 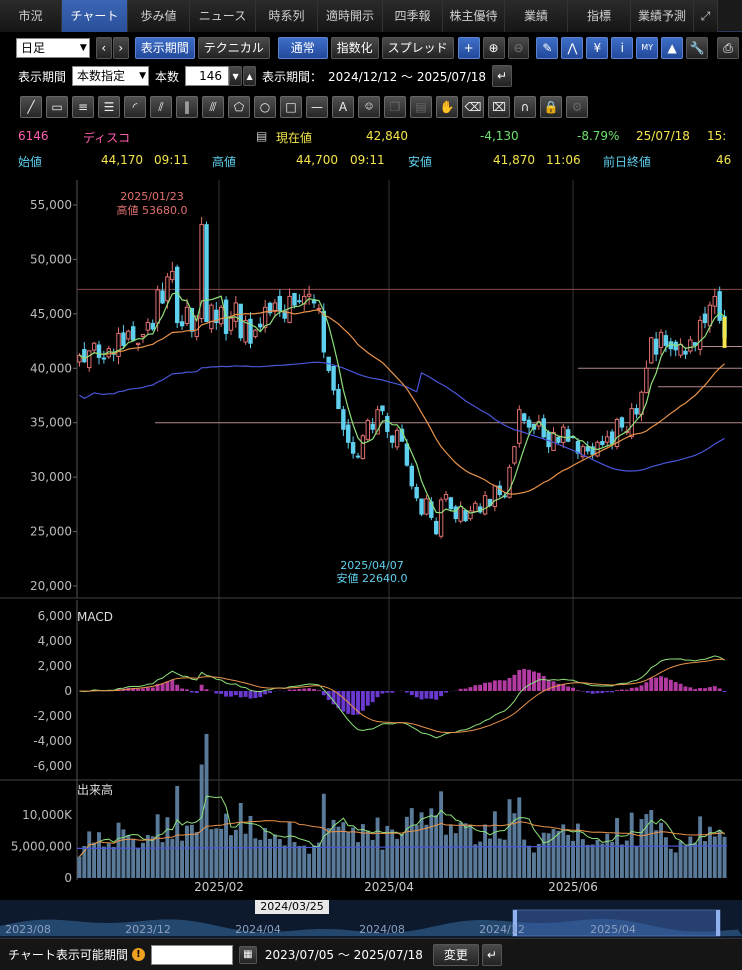 What do you see at coordinates (354, 48) in the screenshot?
I see `index-button: 指数化` at bounding box center [354, 48].